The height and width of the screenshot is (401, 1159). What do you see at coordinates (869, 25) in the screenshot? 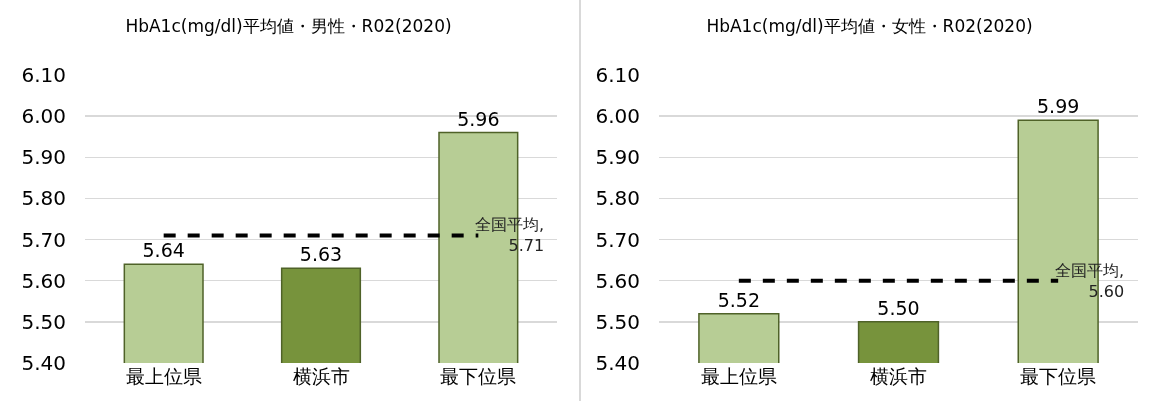
I see `chart-title: HbA1c(mg/dl)平均値・女性・R02(2020)` at bounding box center [869, 25].